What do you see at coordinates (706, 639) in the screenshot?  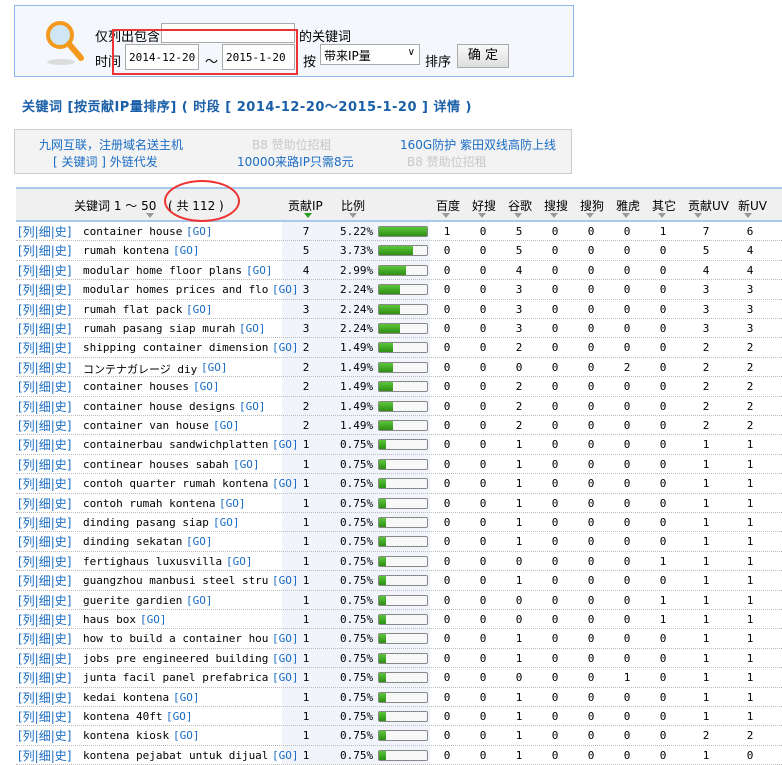 I see `cell-10: 1` at bounding box center [706, 639].